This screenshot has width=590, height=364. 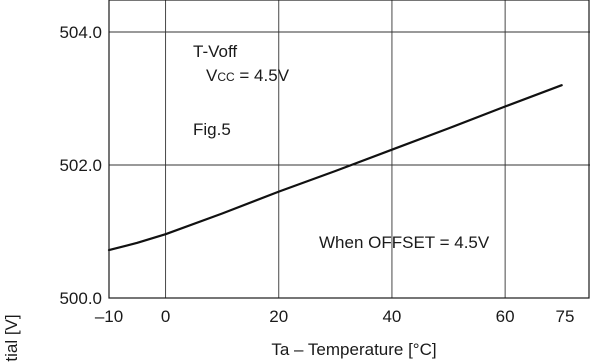 What do you see at coordinates (505, 316) in the screenshot?
I see `x-tick-label: 60` at bounding box center [505, 316].